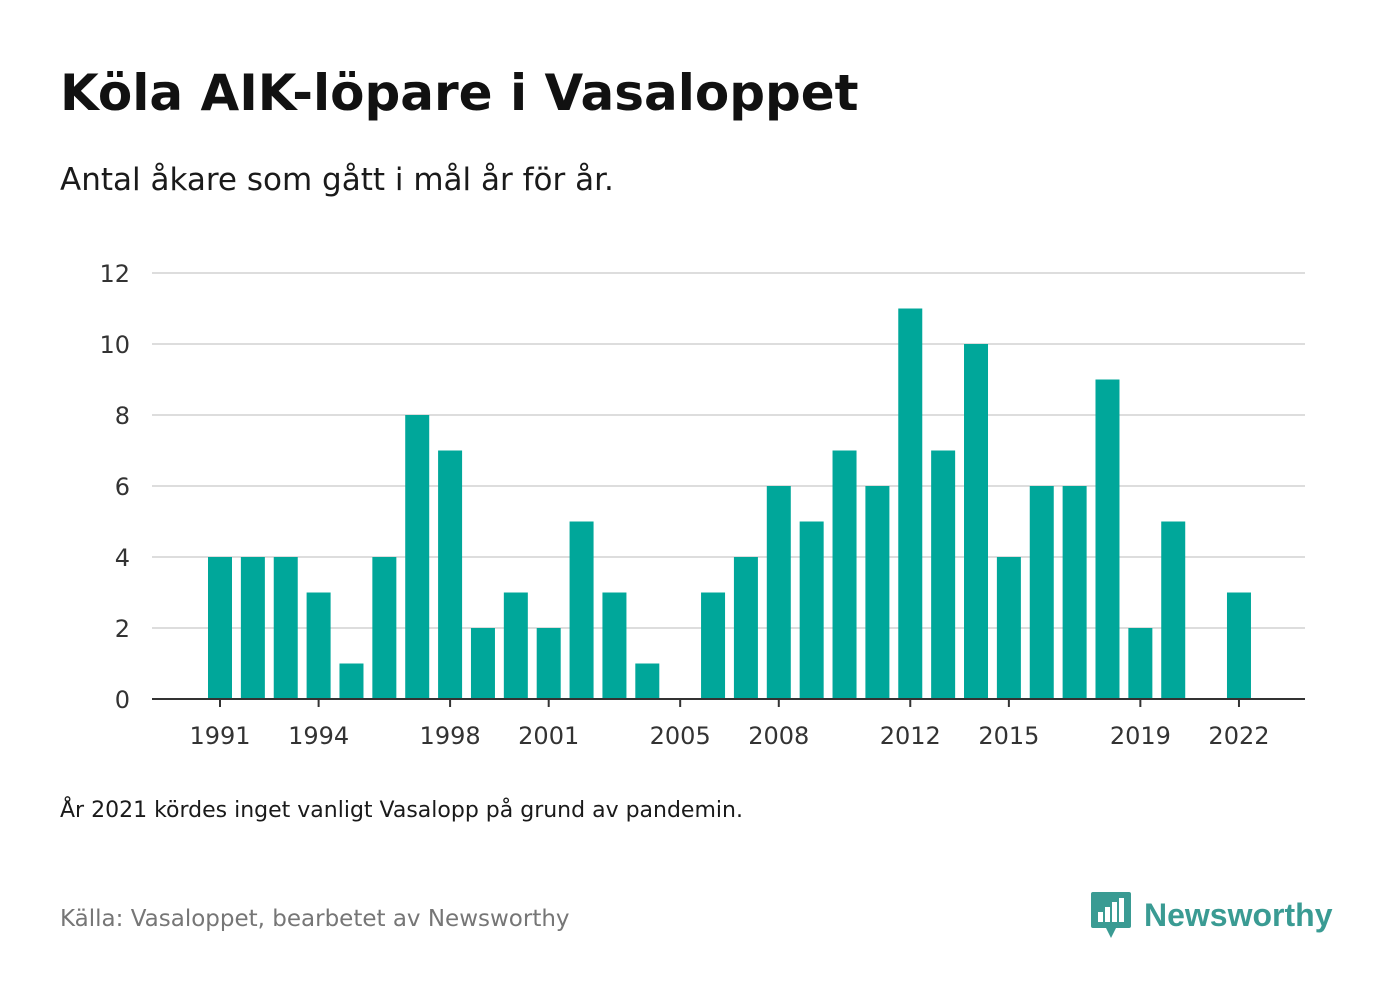 The width and height of the screenshot is (1400, 1000). Describe the element at coordinates (219, 736) in the screenshot. I see `x-tick-label: 1991` at that location.